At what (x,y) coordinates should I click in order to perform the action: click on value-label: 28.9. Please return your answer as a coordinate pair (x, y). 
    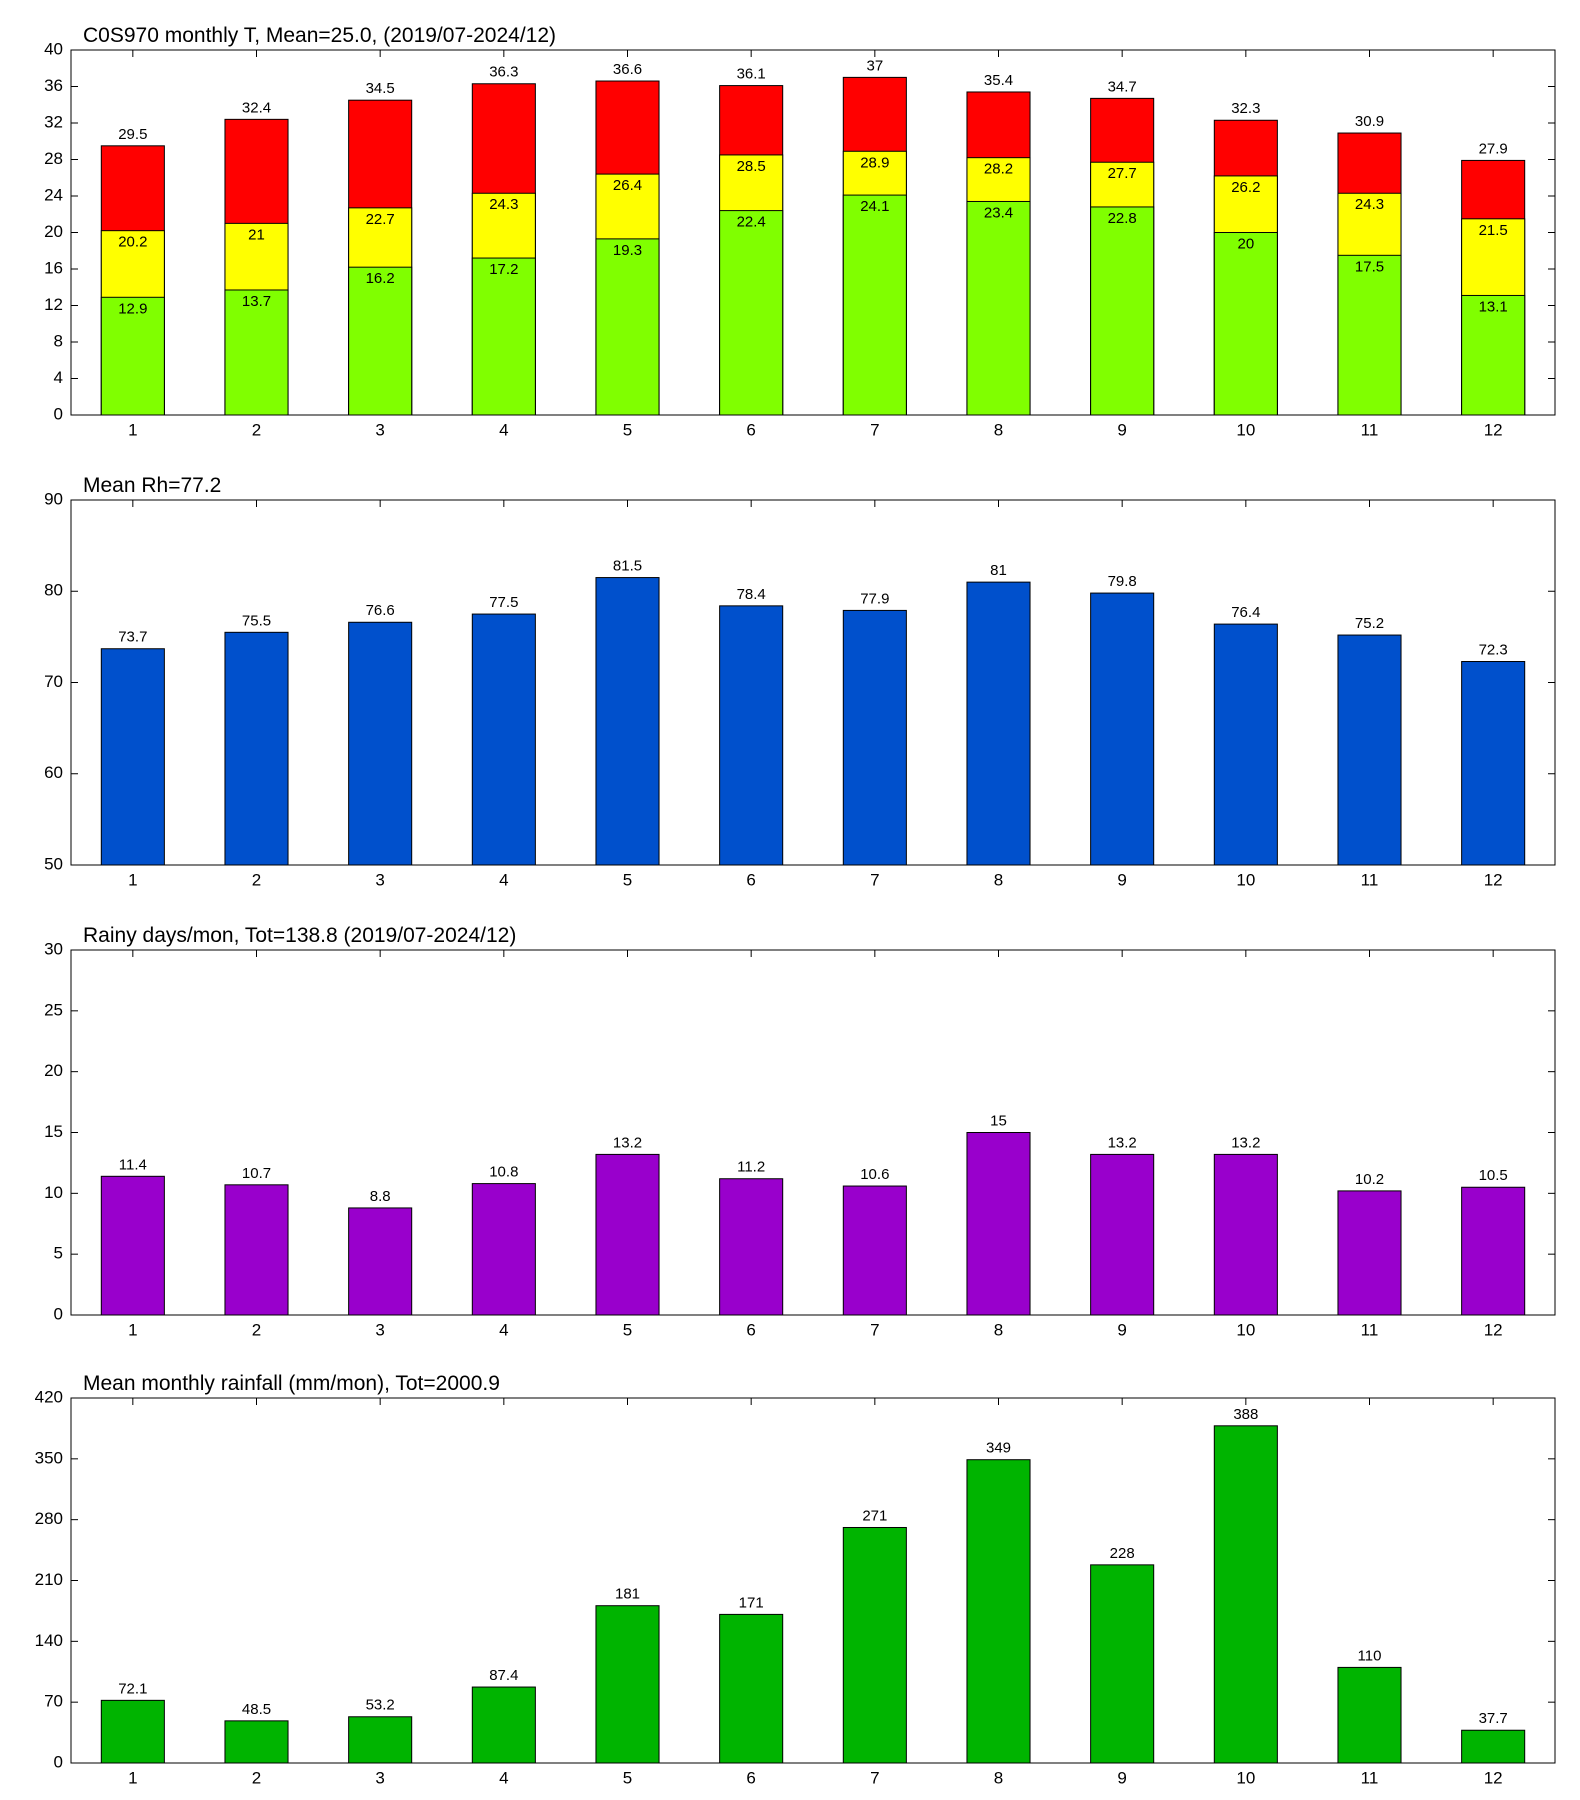
    Looking at the image, I should click on (874, 162).